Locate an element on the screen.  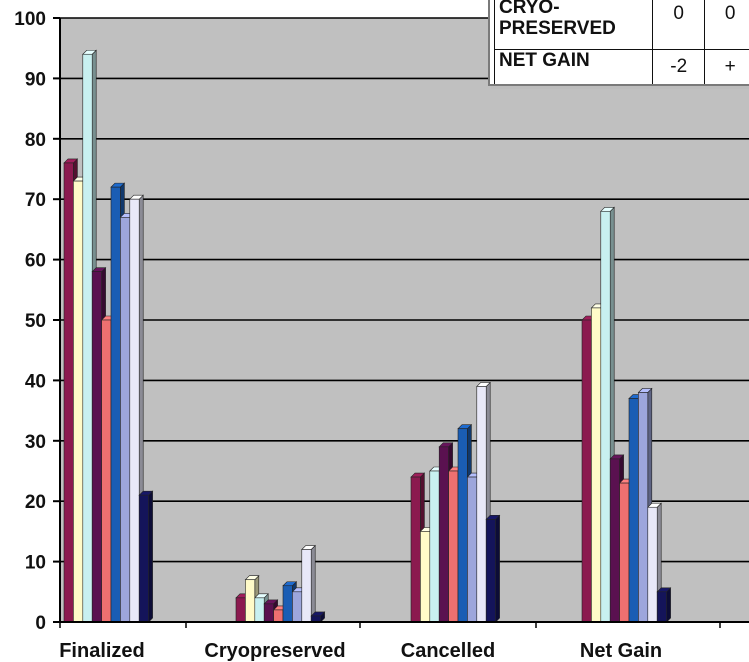
y-tick-label: 20 is located at coordinates (35, 502).